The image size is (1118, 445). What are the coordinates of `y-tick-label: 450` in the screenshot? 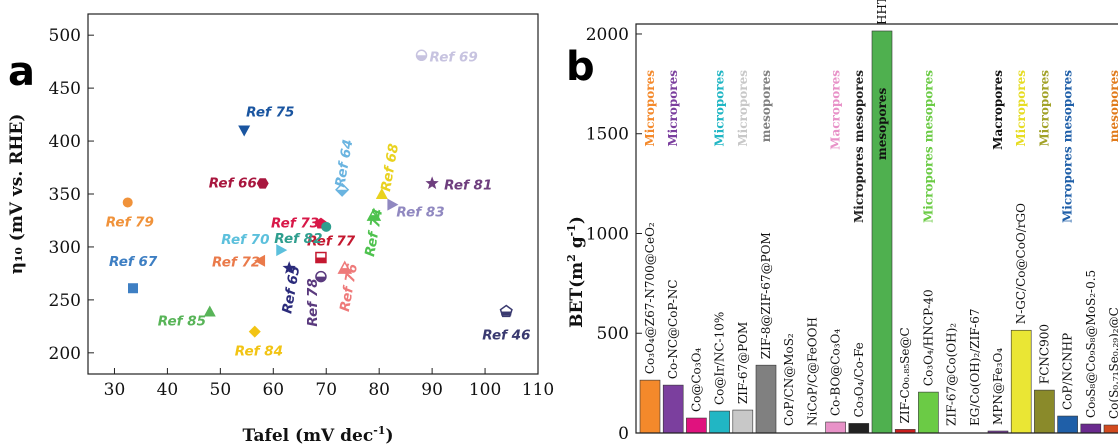 It's located at (65, 89).